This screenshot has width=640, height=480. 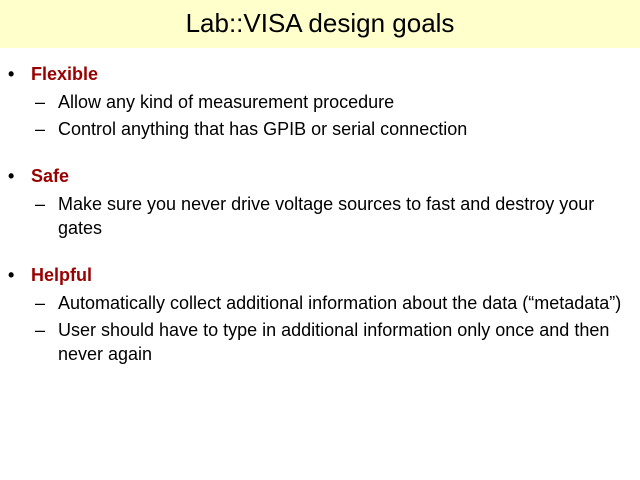 What do you see at coordinates (61, 275) in the screenshot?
I see `goal-label: Helpful` at bounding box center [61, 275].